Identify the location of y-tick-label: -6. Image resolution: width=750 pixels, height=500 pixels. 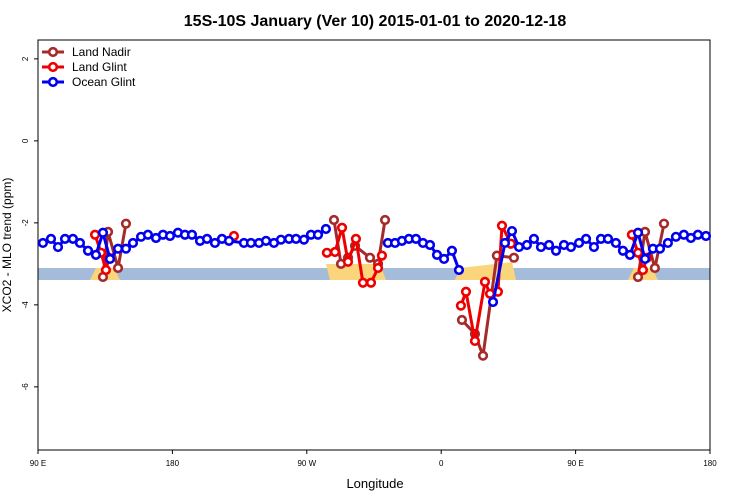
(25, 387).